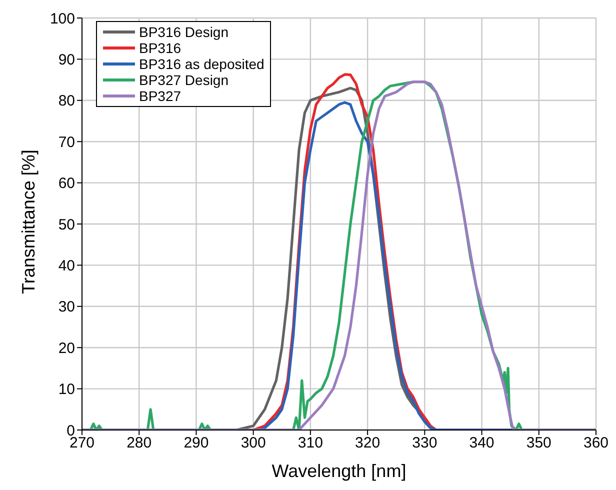  Describe the element at coordinates (66, 183) in the screenshot. I see `y-tick-label: 60` at that location.